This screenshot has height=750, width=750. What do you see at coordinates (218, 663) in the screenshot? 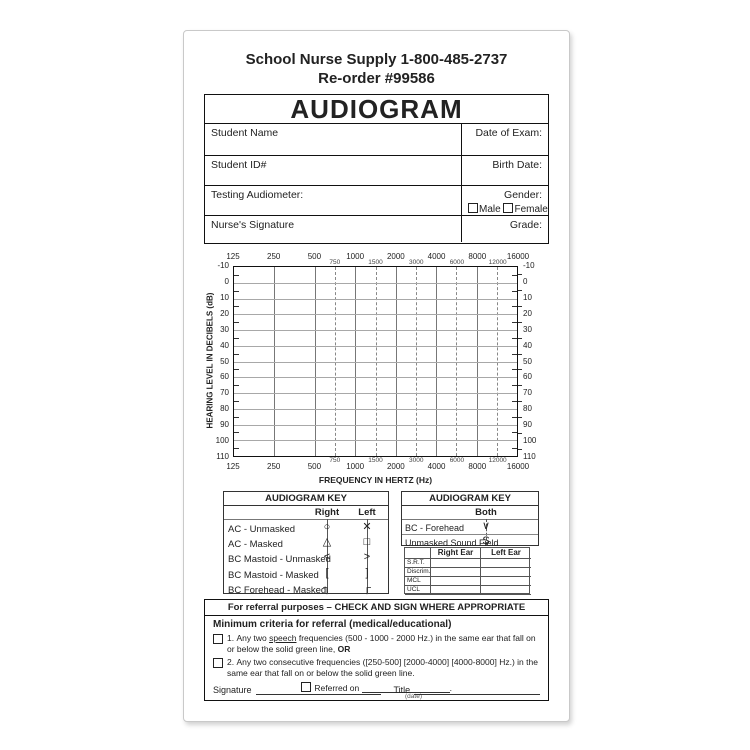
I see `criteria2-checkbox` at bounding box center [218, 663].